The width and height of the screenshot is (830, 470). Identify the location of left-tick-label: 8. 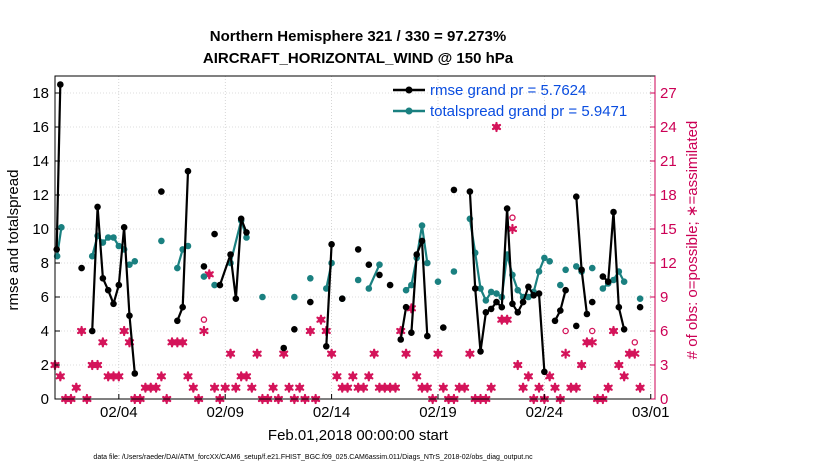
(45, 263).